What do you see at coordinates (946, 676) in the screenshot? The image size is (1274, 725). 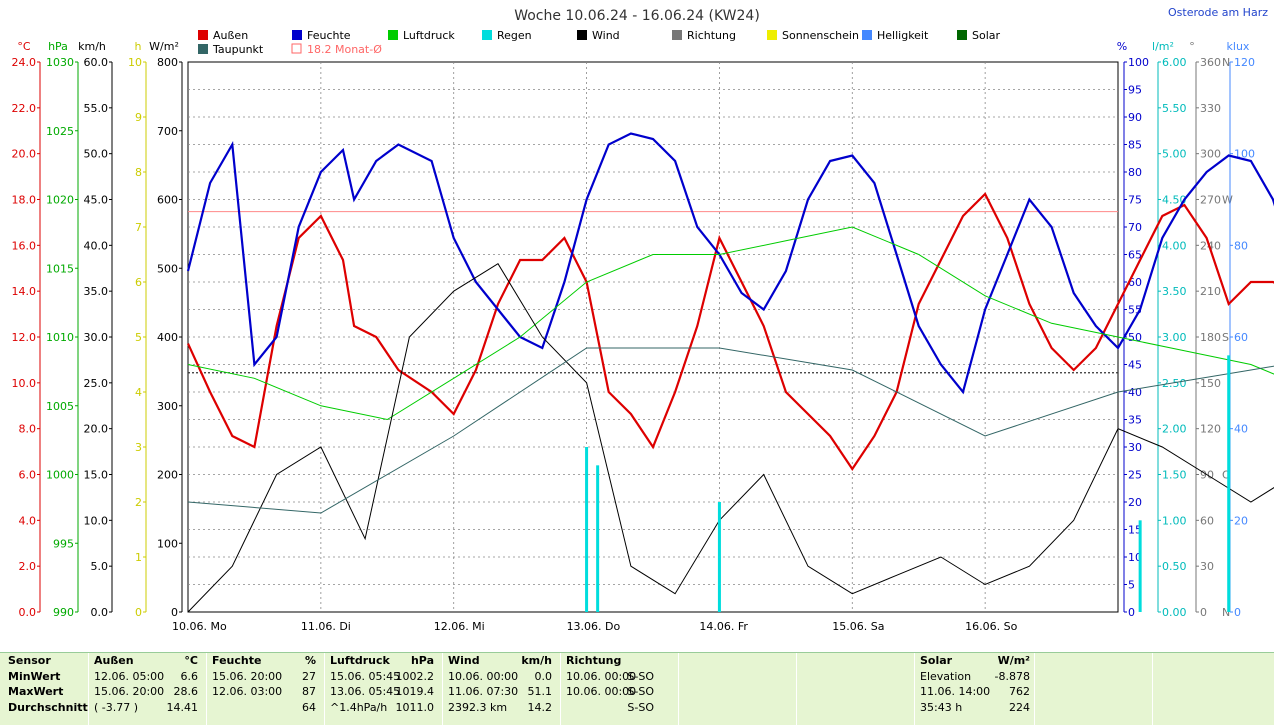 I see `stats-label: Elevation` at bounding box center [946, 676].